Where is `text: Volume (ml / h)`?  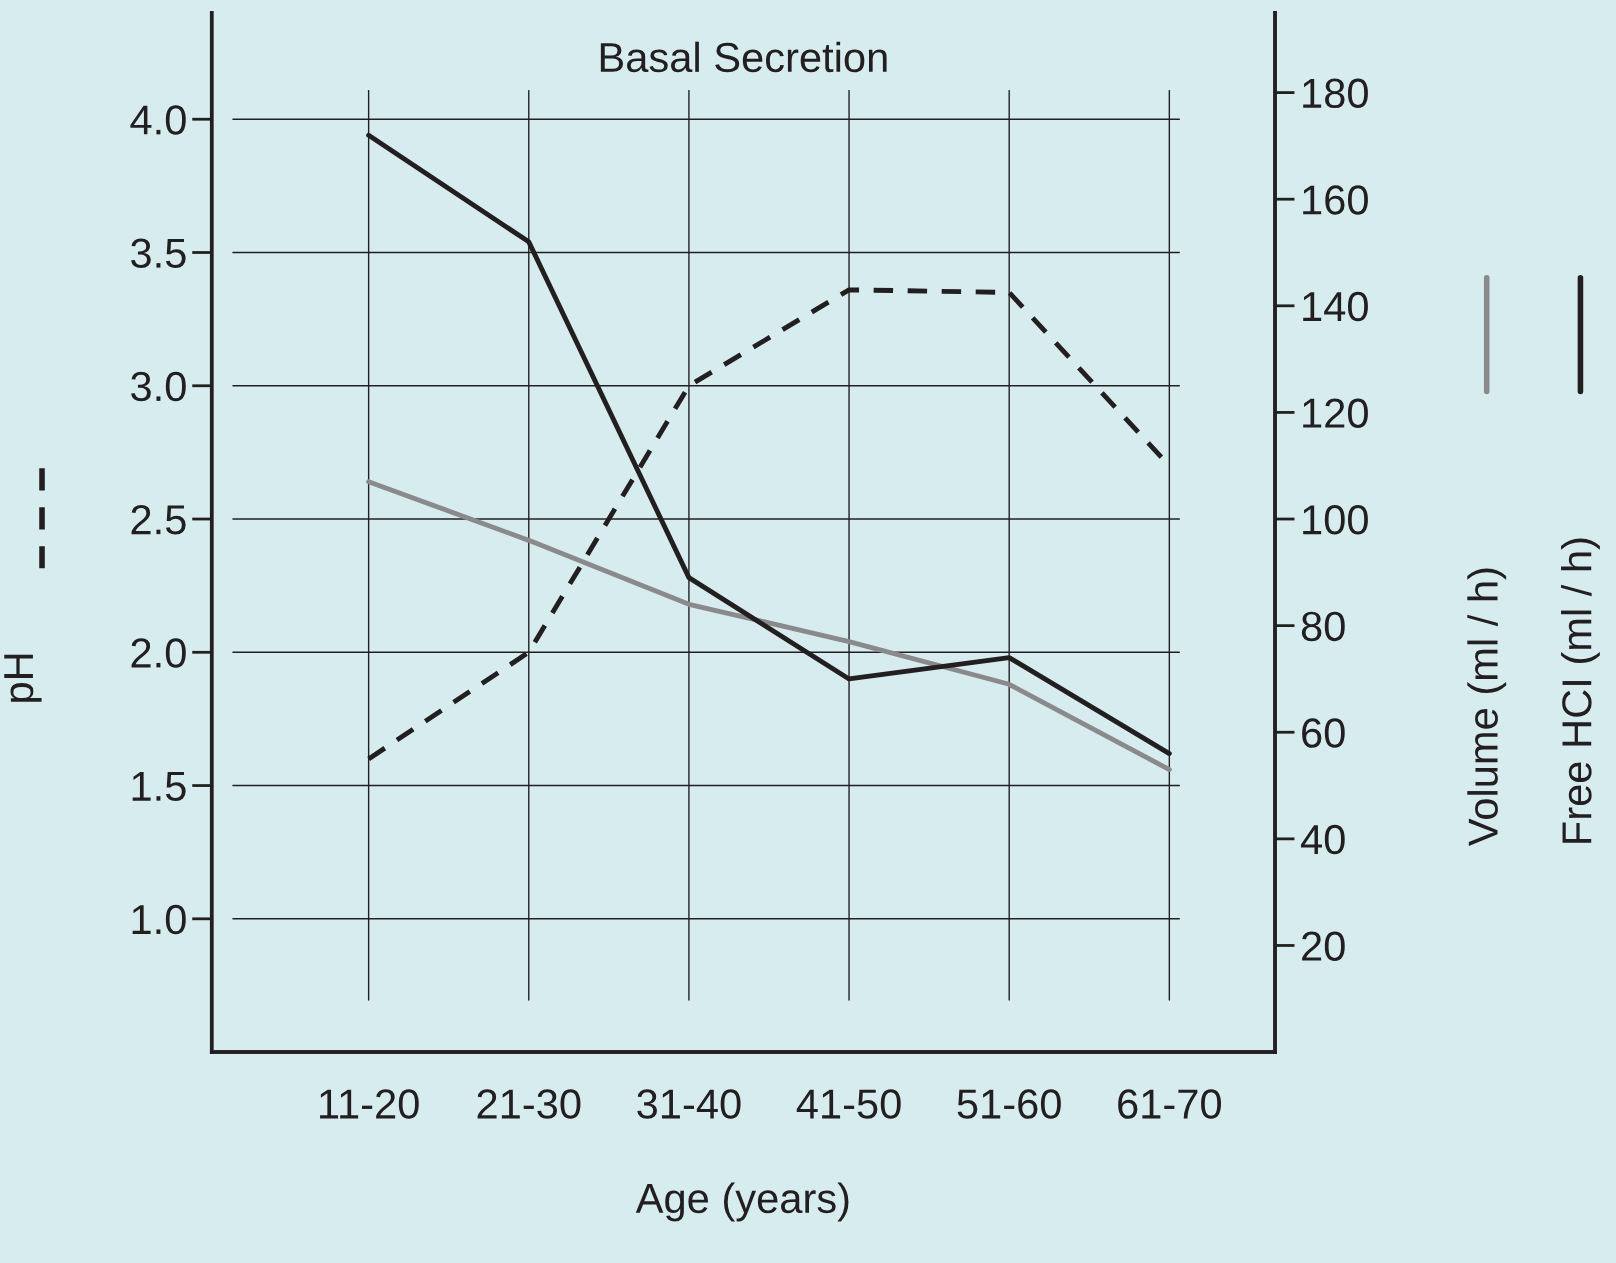 text: Volume (ml / h) is located at coordinates (1487, 707).